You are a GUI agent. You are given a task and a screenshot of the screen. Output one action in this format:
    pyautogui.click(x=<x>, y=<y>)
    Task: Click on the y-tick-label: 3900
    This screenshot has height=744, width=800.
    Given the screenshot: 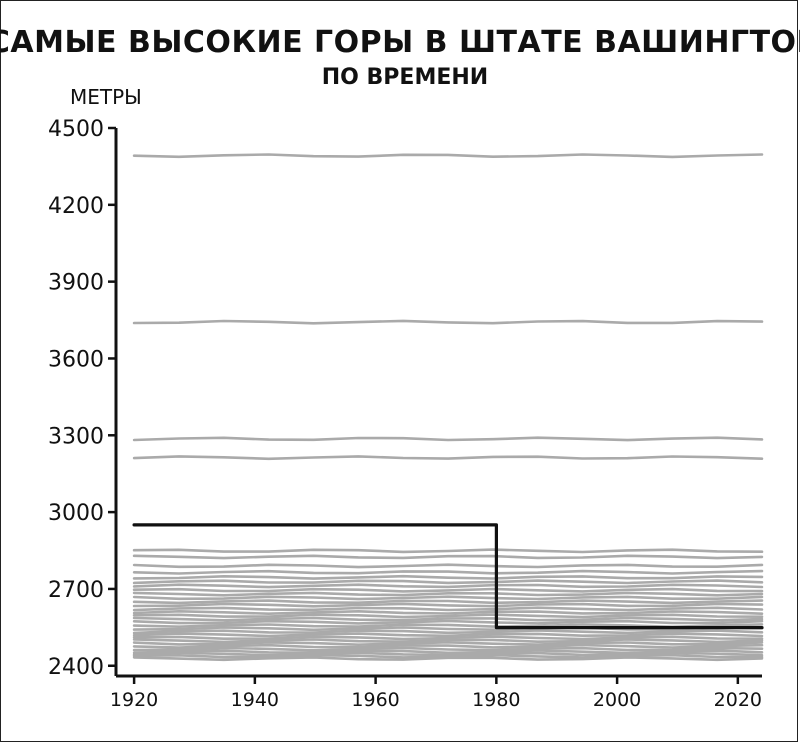 What is the action you would take?
    pyautogui.click(x=76, y=283)
    